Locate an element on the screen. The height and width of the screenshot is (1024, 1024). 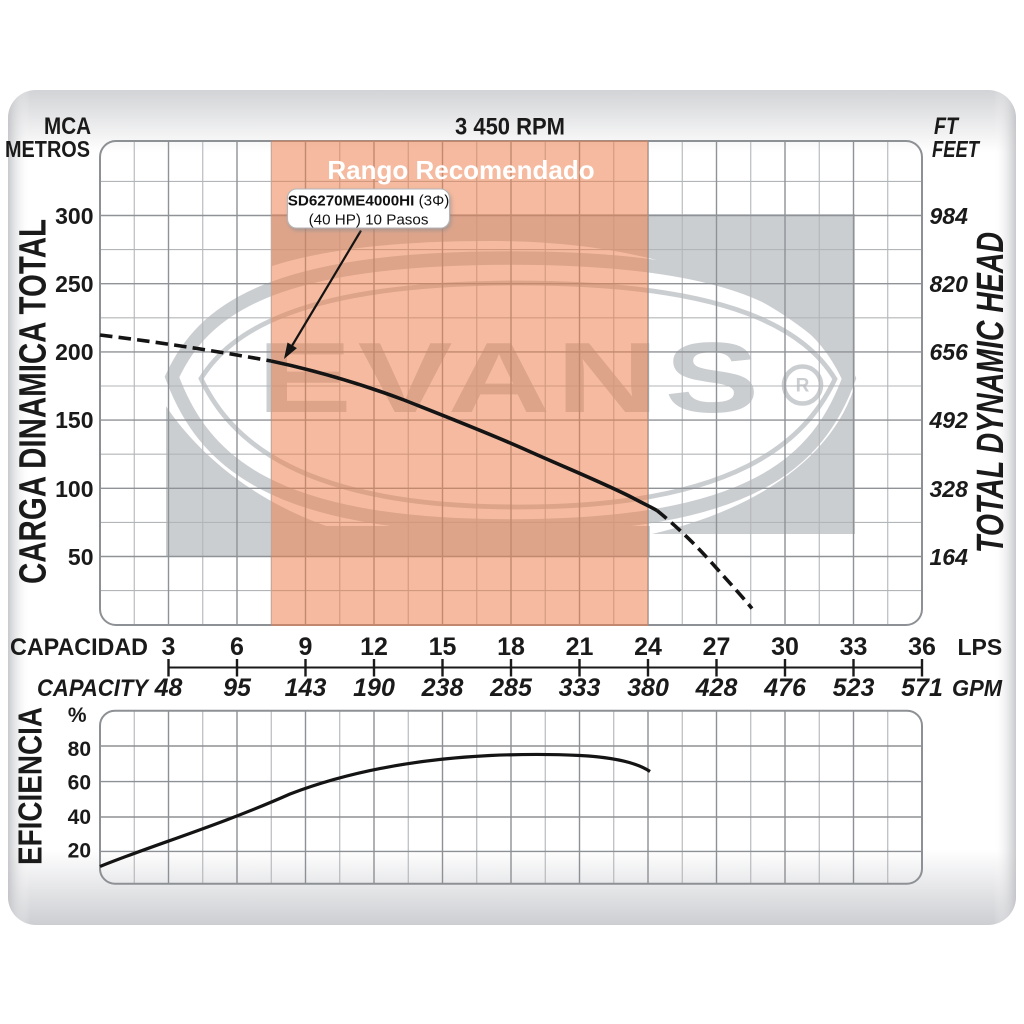
svg-text: 95 is located at coordinates (237, 688).